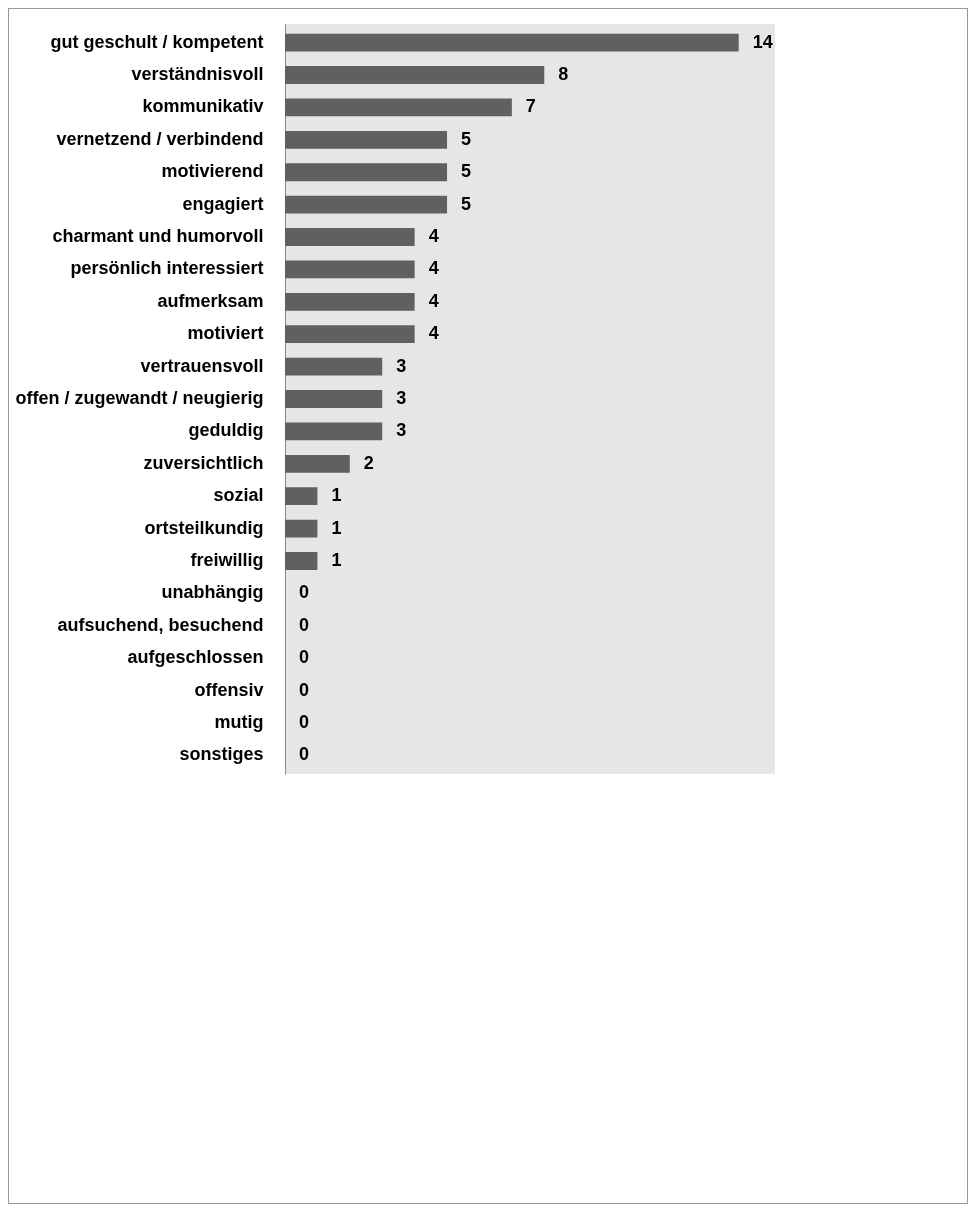 Image resolution: width=974 pixels, height=1216 pixels. I want to click on y-tick-label: geduldig, so click(226, 430).